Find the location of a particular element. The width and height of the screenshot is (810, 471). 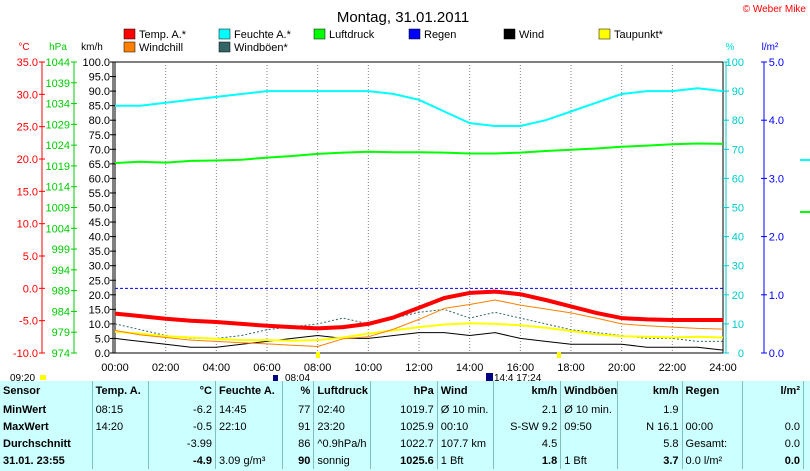

legend-item: Luftdruck is located at coordinates (344, 34).